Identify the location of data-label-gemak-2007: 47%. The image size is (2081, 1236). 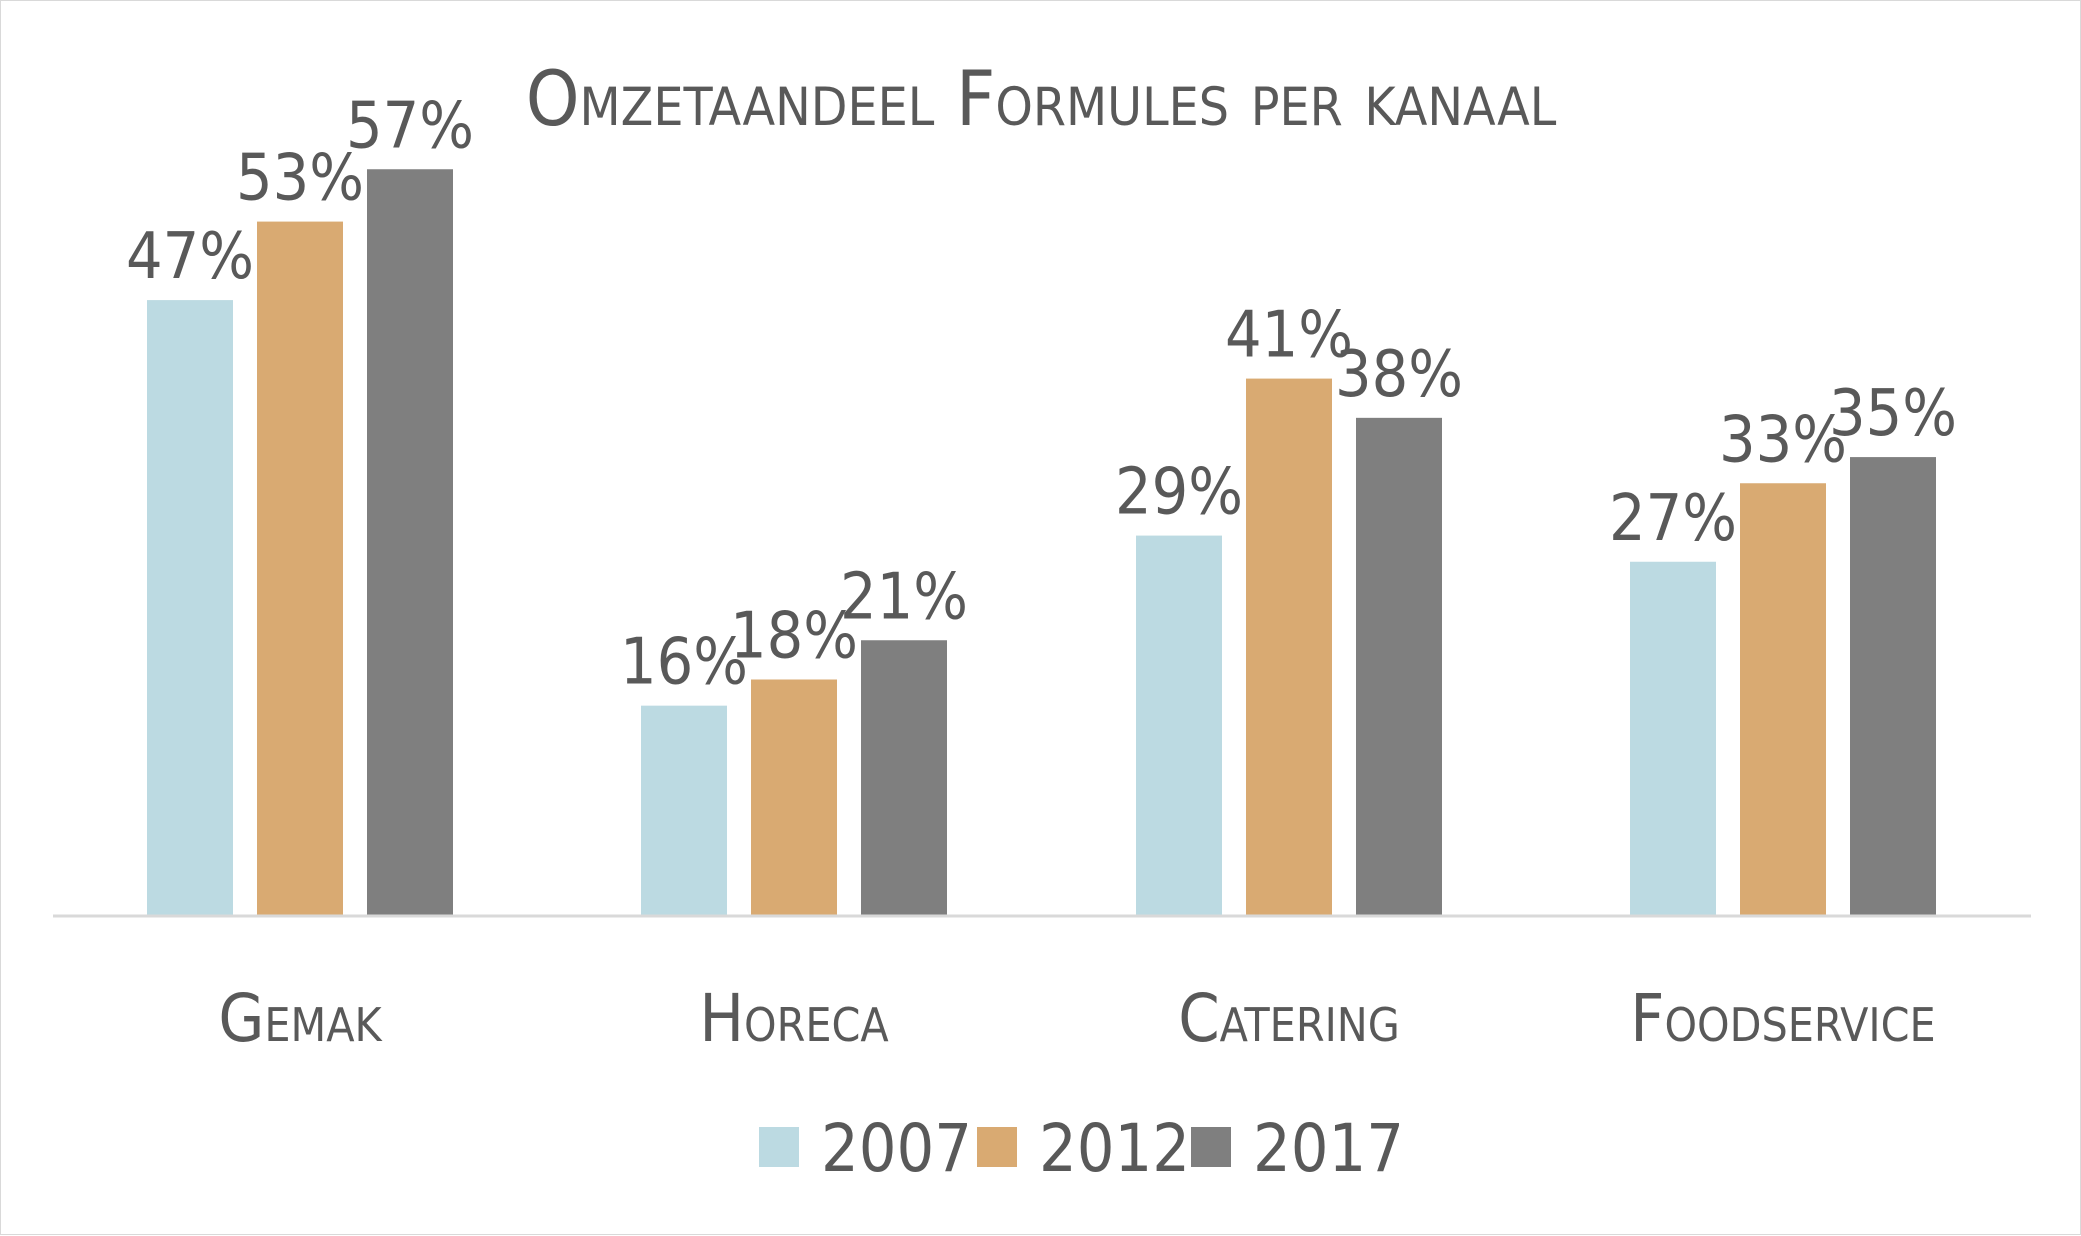
(190, 257).